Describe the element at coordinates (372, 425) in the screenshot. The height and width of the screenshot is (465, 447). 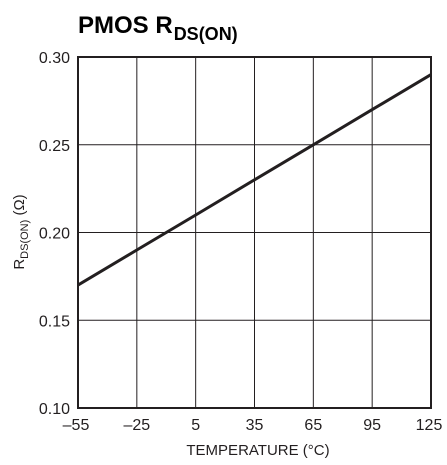
I see `x-tick-label: 95` at that location.